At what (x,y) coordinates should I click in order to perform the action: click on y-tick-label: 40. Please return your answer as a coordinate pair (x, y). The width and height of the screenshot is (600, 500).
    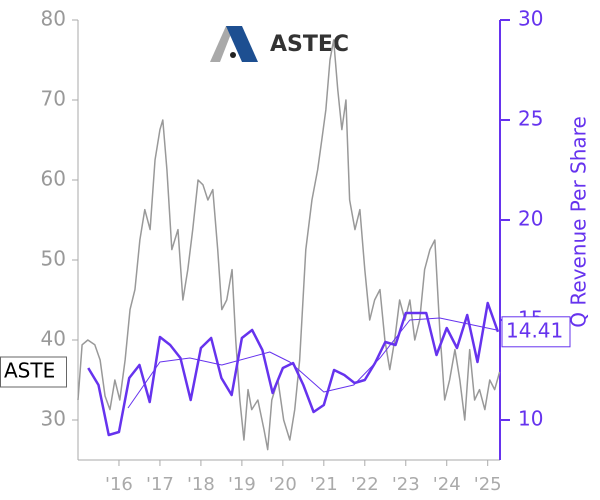
    Looking at the image, I should click on (53, 339).